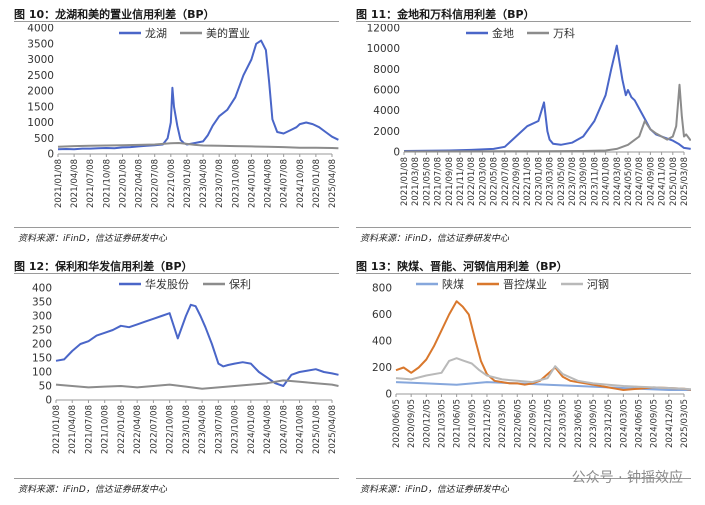 This screenshot has height=505, width=705. Describe the element at coordinates (106, 429) in the screenshot. I see `x-tick-label: 2021/10/08` at that location.